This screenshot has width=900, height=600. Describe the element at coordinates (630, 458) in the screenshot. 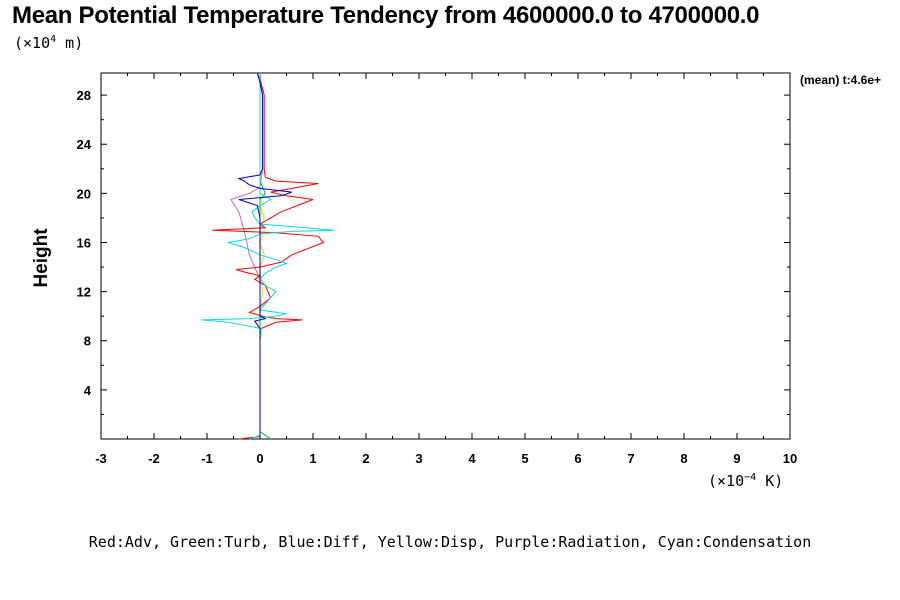

I see `x-tick-label: 7` at that location.